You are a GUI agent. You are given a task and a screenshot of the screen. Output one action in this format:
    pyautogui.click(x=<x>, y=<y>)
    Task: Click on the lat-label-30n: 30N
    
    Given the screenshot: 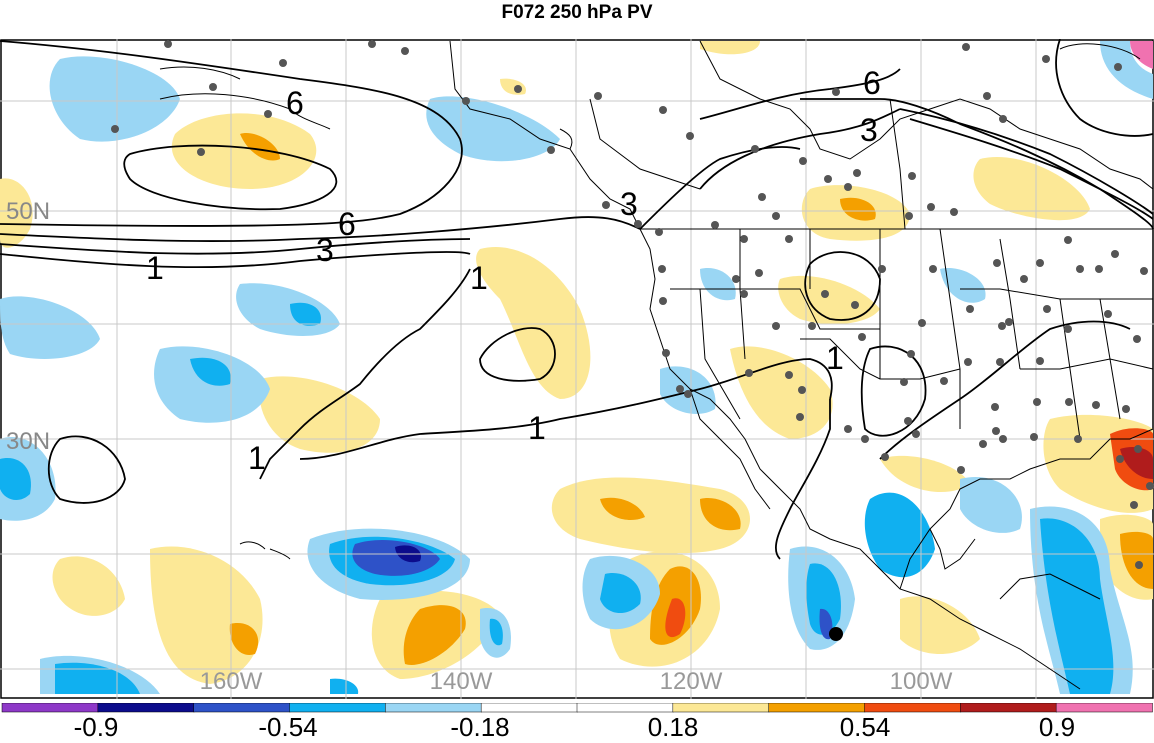 What is the action you would take?
    pyautogui.click(x=28, y=441)
    